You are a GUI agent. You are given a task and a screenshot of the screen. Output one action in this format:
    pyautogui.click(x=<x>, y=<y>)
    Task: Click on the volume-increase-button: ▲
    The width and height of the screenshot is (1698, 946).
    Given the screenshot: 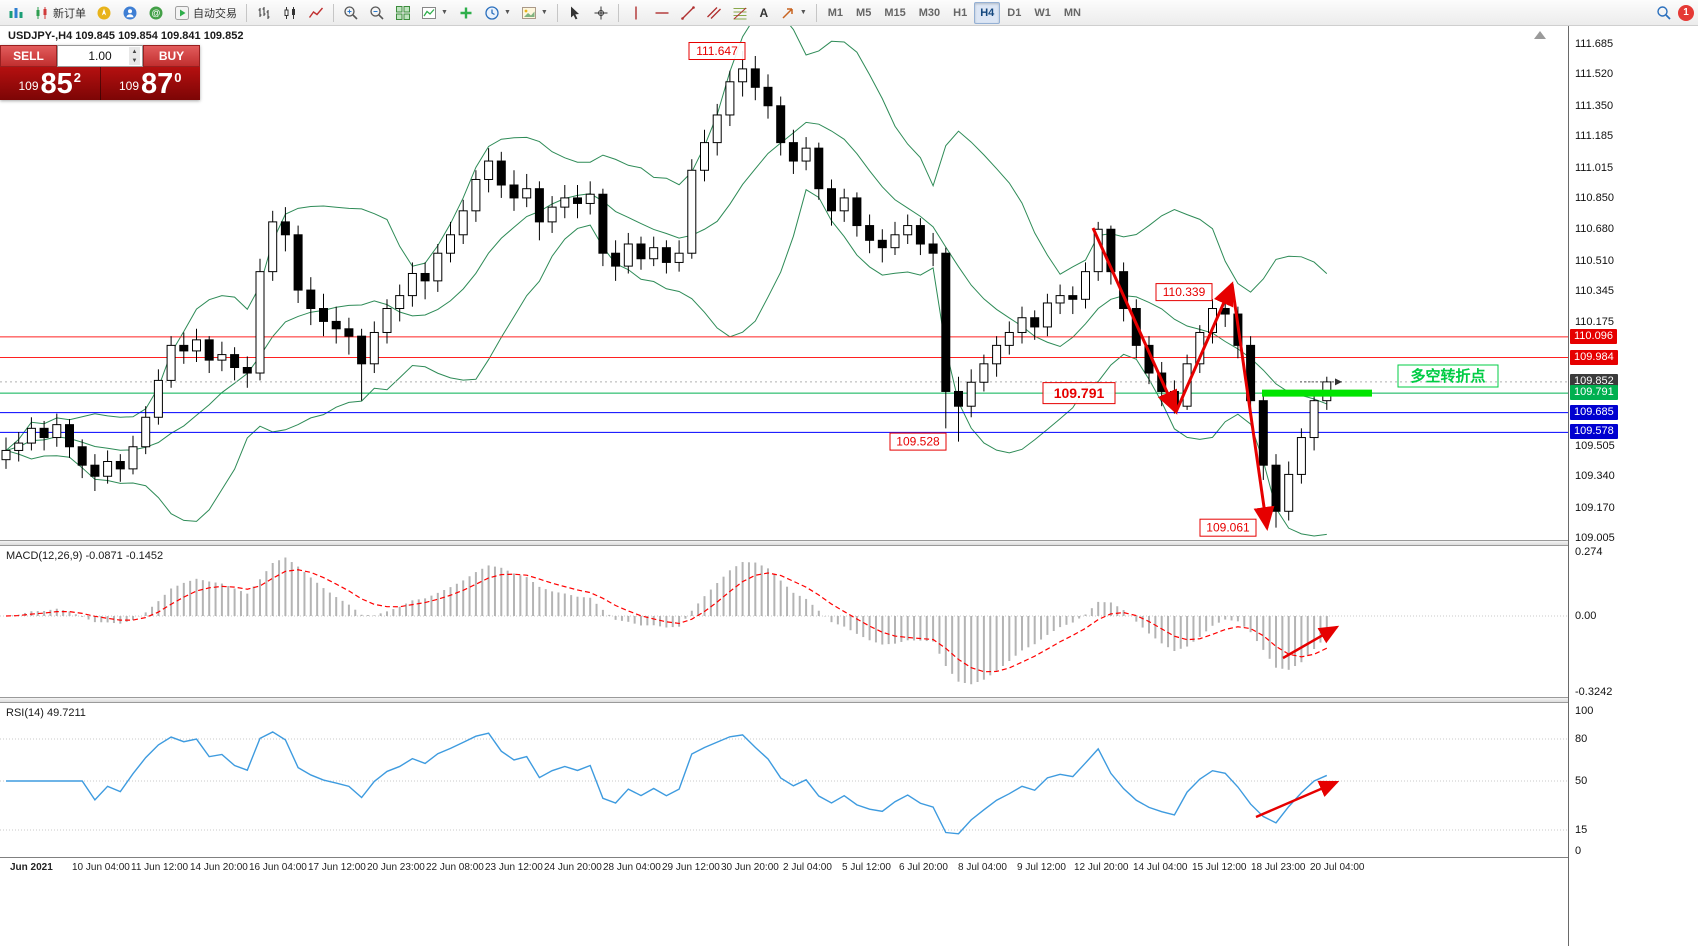 What is the action you would take?
    pyautogui.click(x=134, y=51)
    